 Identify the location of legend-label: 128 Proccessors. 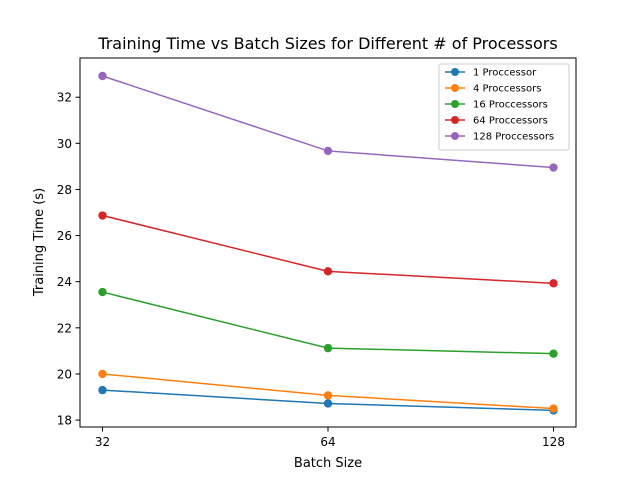
(513, 137).